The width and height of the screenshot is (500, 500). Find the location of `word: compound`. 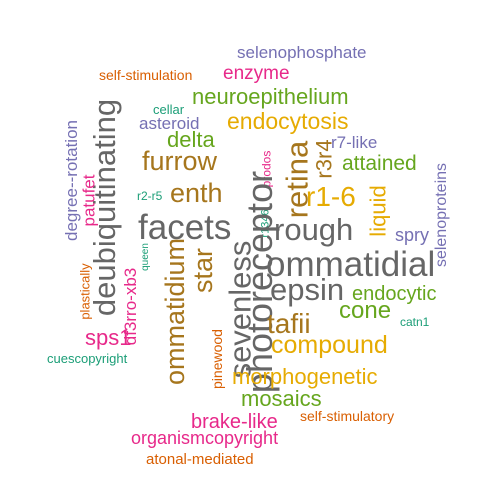

word: compound is located at coordinates (329, 345).